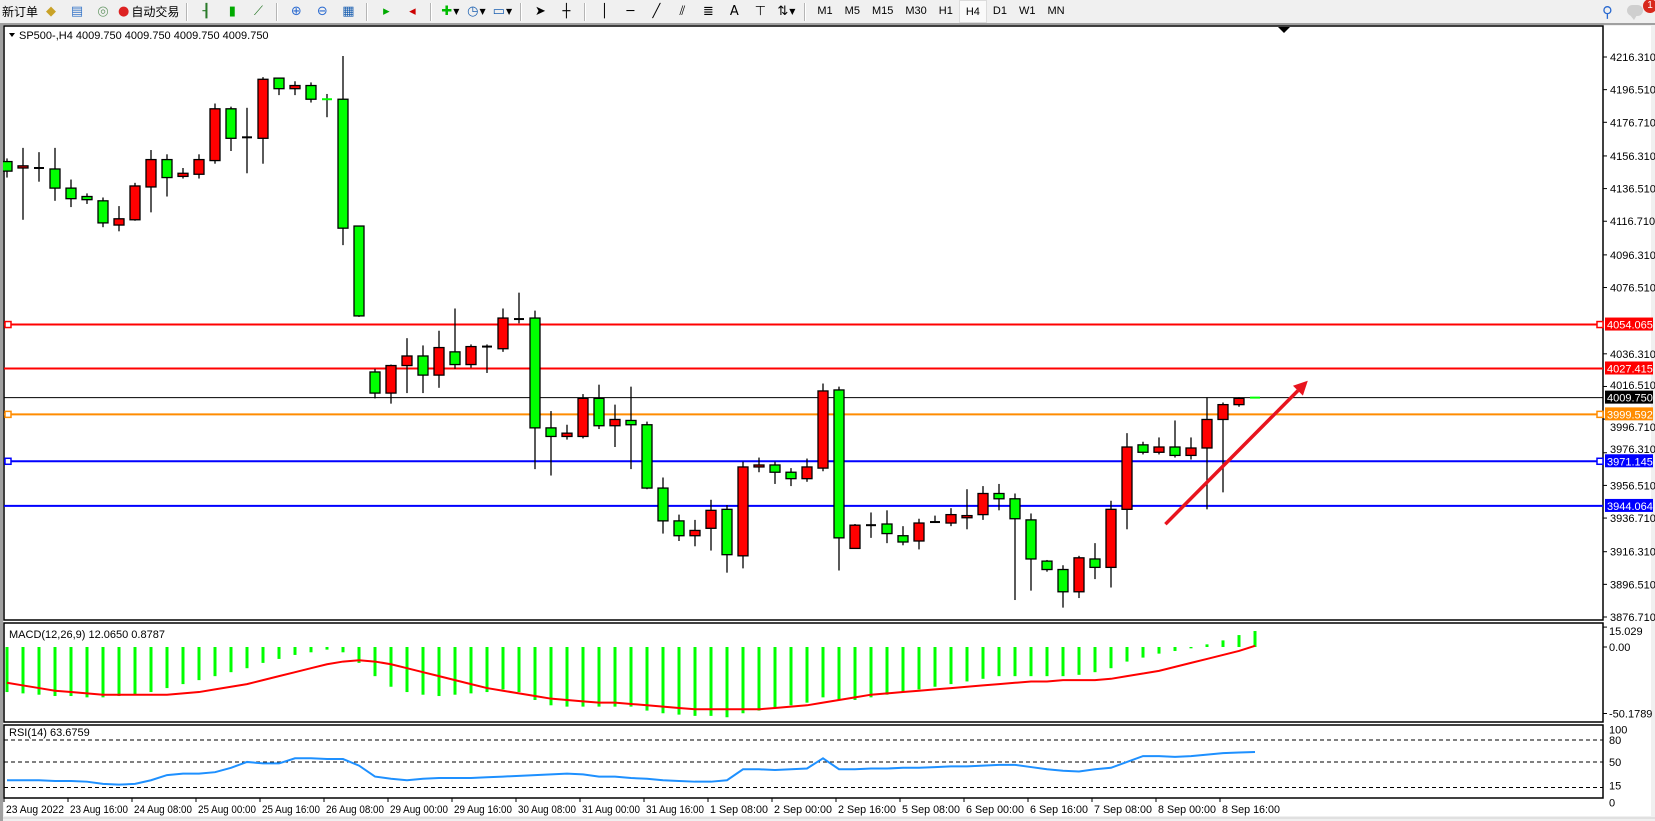 This screenshot has height=821, width=1655. I want to click on trendline-icon: ╱, so click(656, 11).